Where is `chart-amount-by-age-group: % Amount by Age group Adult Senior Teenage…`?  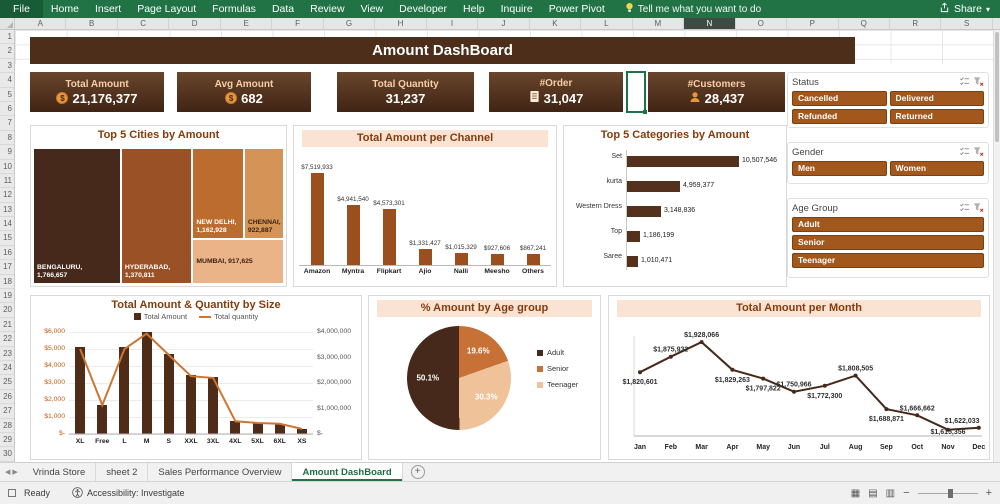 chart-amount-by-age-group: % Amount by Age group Adult Senior Teenage… is located at coordinates (484, 377).